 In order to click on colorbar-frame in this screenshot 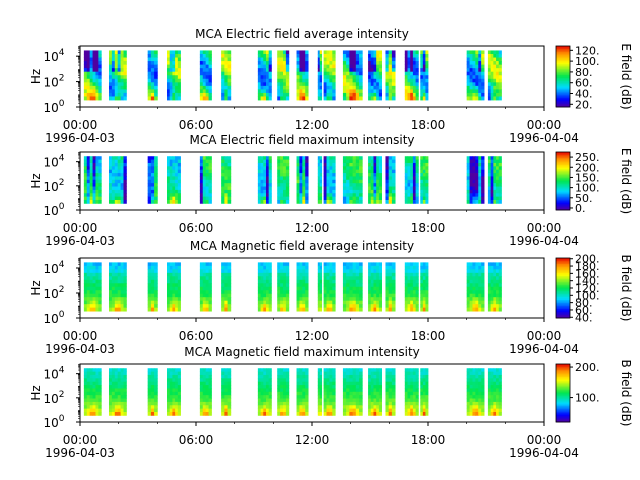, I will do `click(563, 181)`.